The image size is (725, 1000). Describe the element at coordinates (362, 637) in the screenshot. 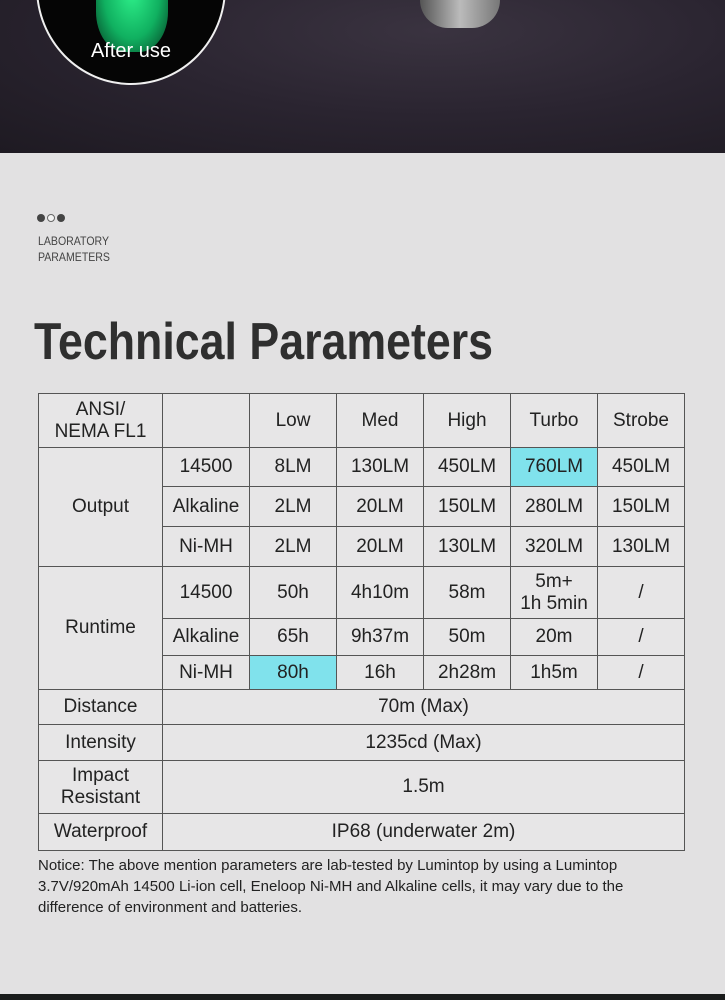

I see `table-row: Alkaline 65h 9h37m 50m 20m /` at that location.